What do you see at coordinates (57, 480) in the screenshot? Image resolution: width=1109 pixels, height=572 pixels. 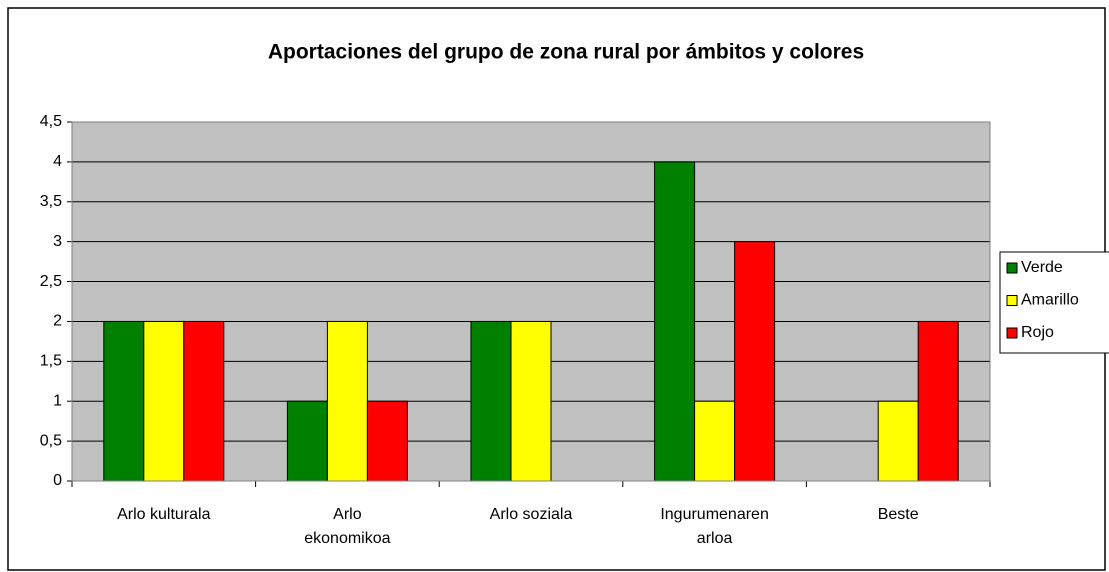 I see `y-tick-label: 0` at bounding box center [57, 480].